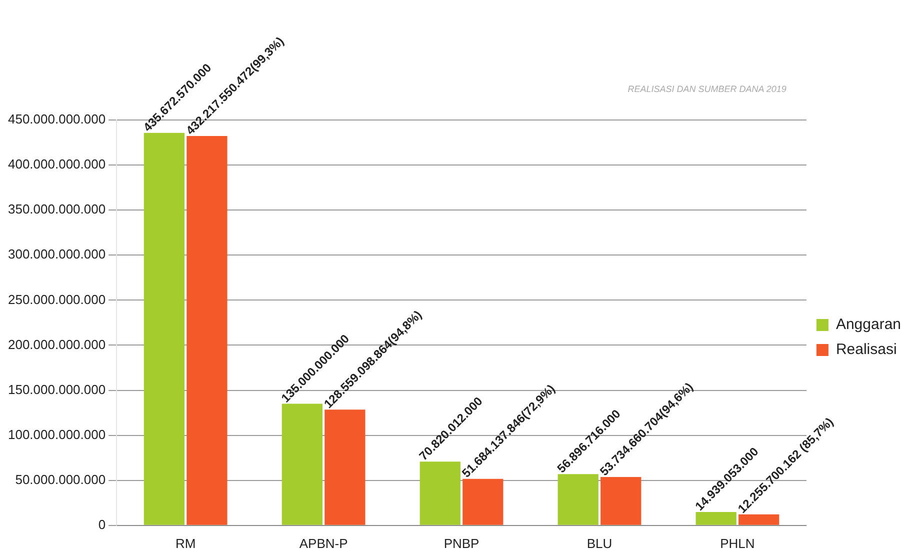  Describe the element at coordinates (185, 543) in the screenshot. I see `x-tick-label: RM` at that location.